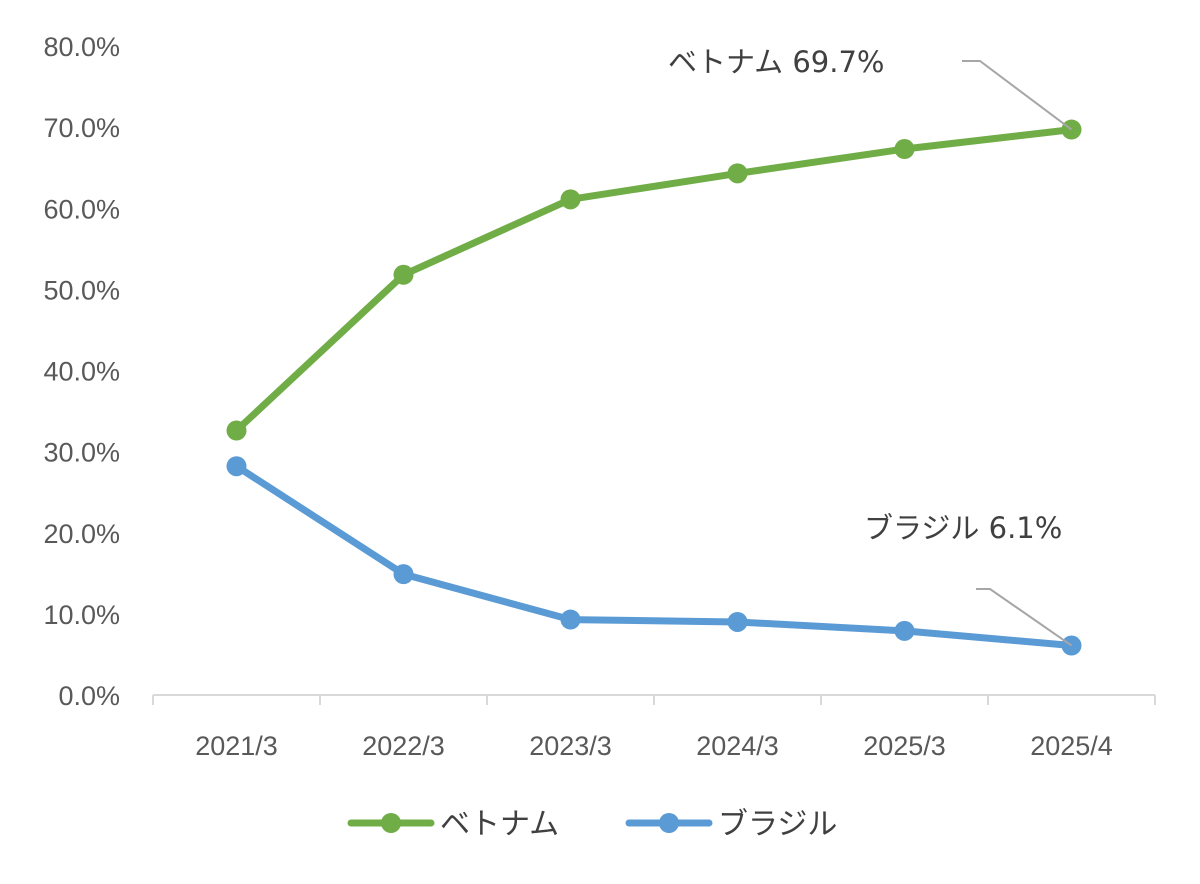 The height and width of the screenshot is (884, 1200). I want to click on legend: ベトナム ブラジル, so click(592, 824).